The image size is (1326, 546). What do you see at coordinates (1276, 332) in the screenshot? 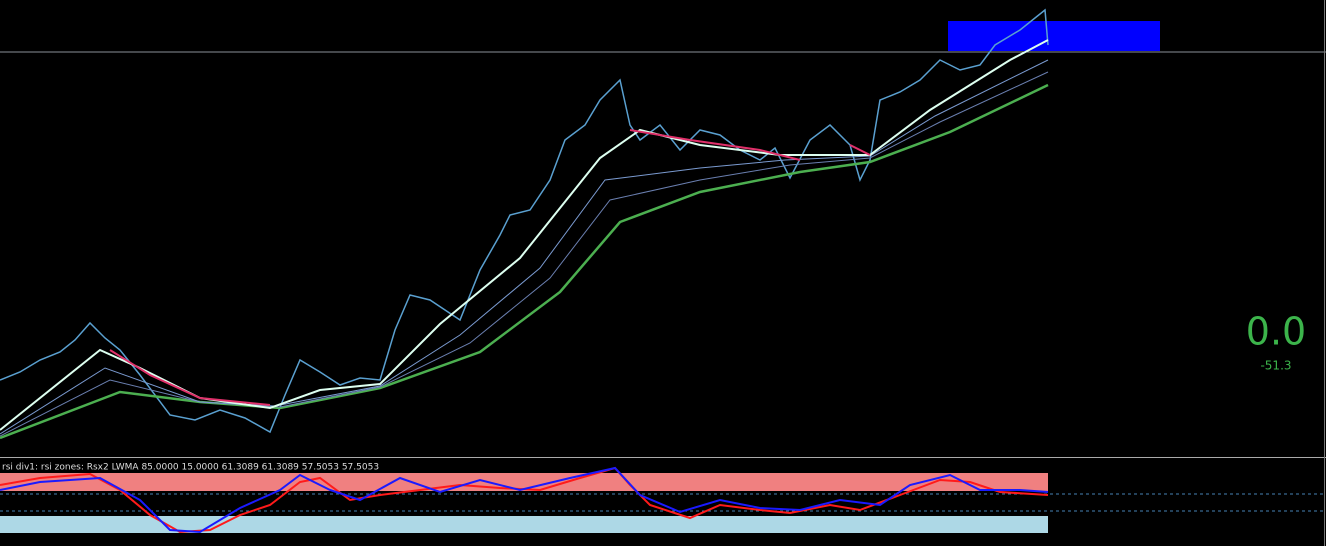
I see `indicator-value: 0.0` at bounding box center [1276, 332].